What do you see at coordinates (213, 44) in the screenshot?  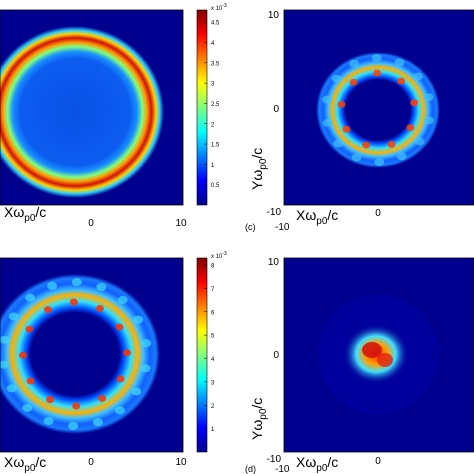 I see `colorbar-tick-label: 4` at bounding box center [213, 44].